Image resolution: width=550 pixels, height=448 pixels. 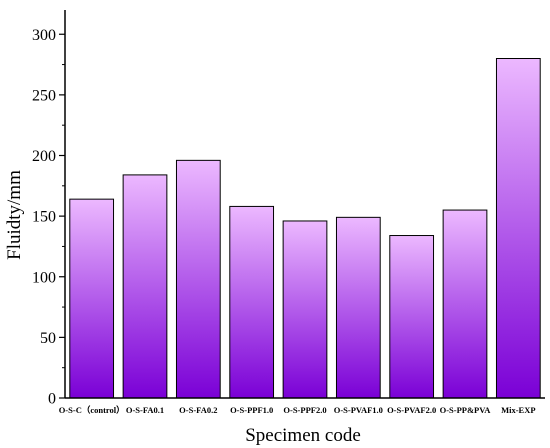 What do you see at coordinates (48, 338) in the screenshot?
I see `y-tick-label-1: 50` at bounding box center [48, 338].